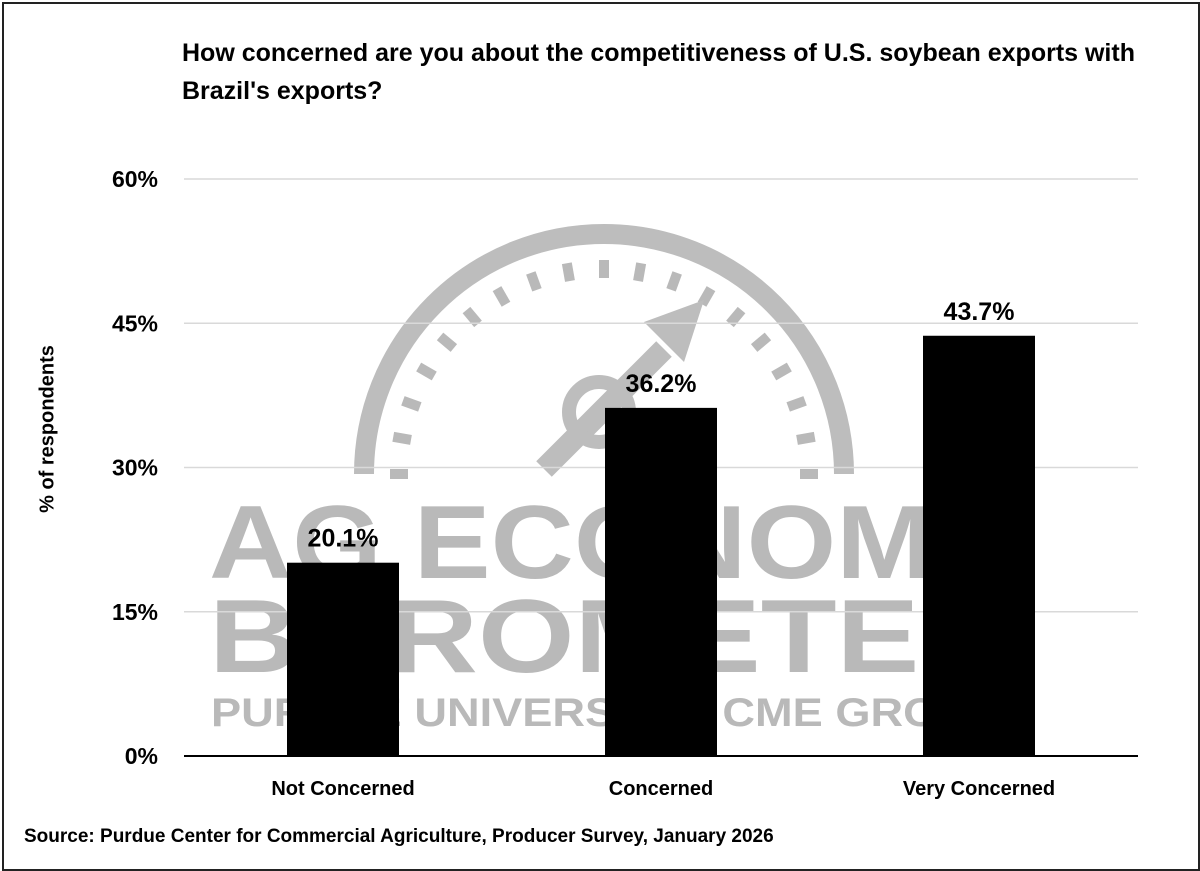 The width and height of the screenshot is (1200, 871). What do you see at coordinates (979, 789) in the screenshot?
I see `x-category-label: Very Concerned` at bounding box center [979, 789].